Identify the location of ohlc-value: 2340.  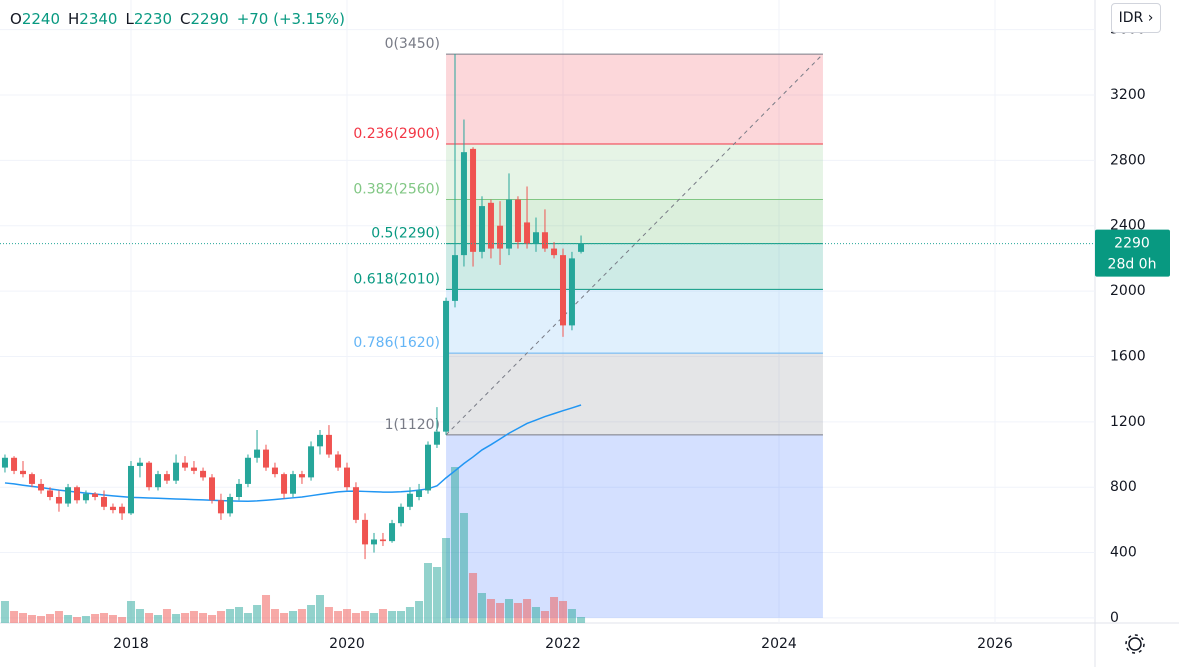
(98, 19).